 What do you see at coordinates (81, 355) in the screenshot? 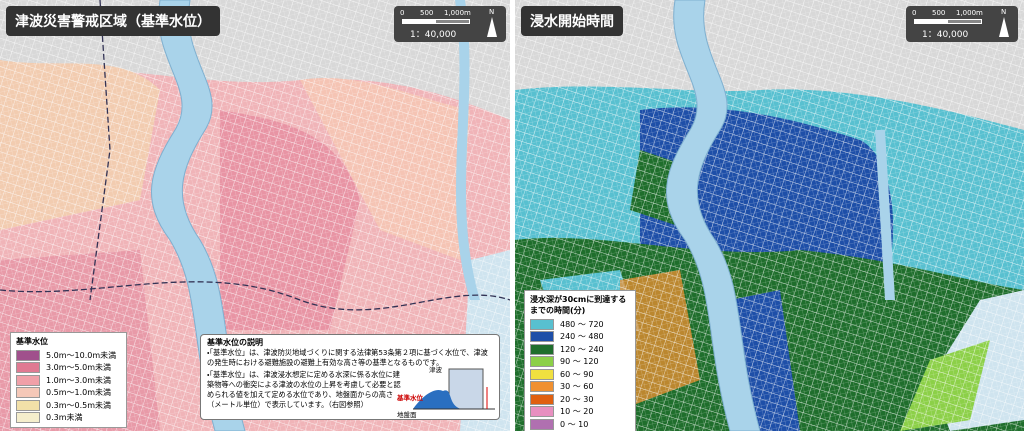
I see `legend-label: 5.0m～10.0m未満` at bounding box center [81, 355].